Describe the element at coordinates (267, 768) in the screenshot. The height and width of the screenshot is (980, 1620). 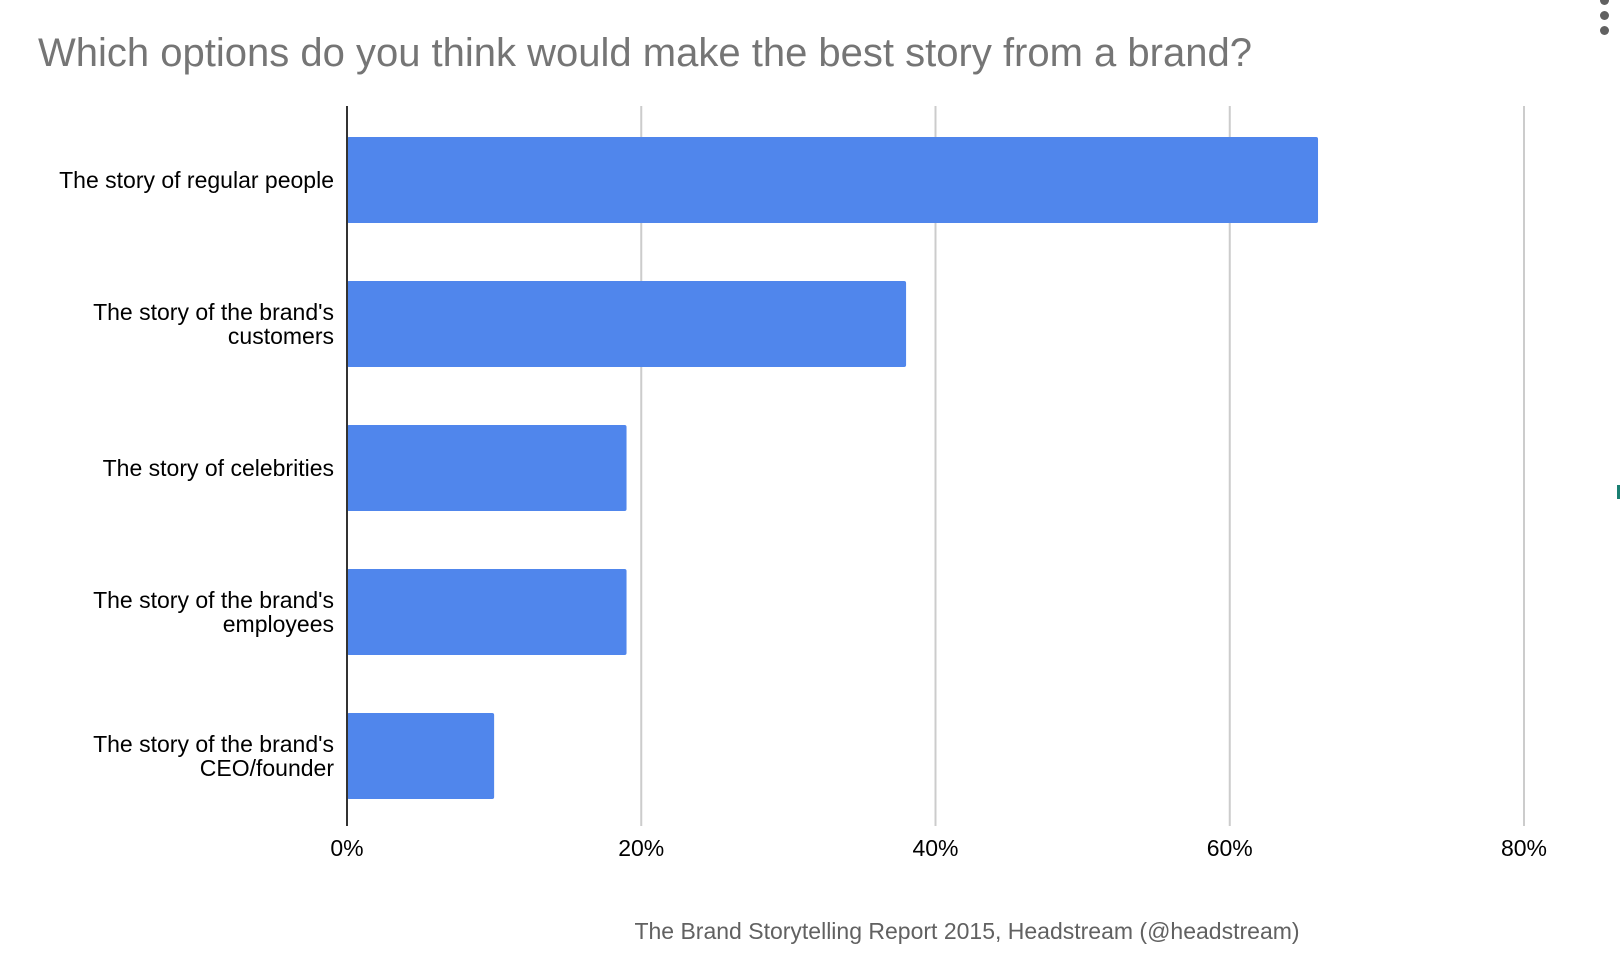
I see `category-label-line: CEO/founder` at that location.